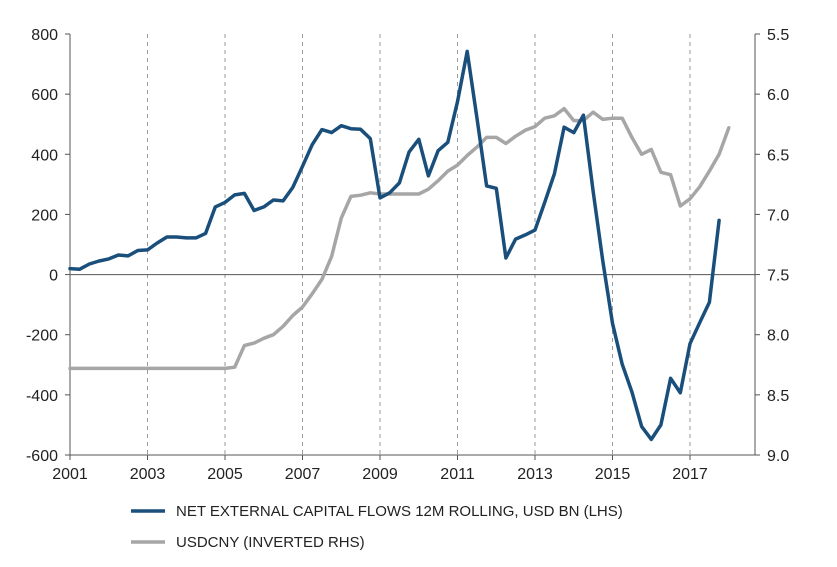 This screenshot has height=567, width=837. Describe the element at coordinates (778, 95) in the screenshot. I see `y-right-tick-label: 6.0` at that location.